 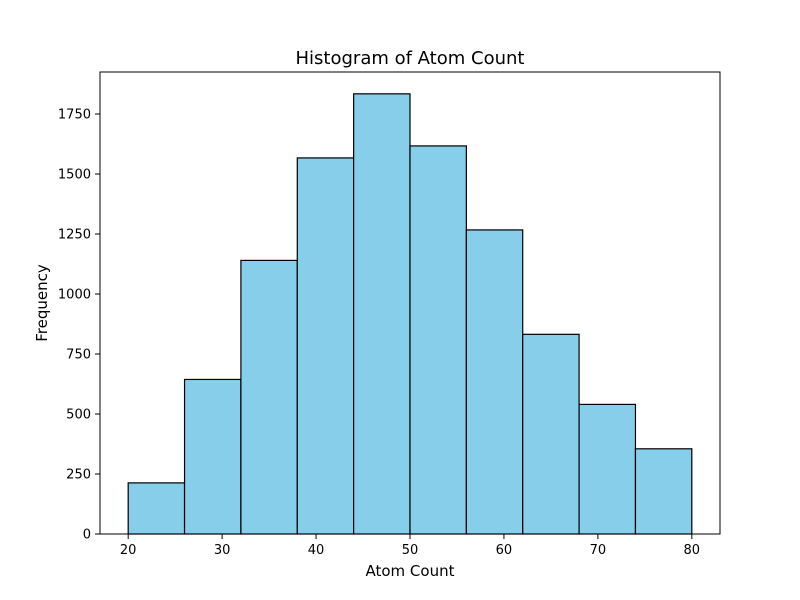 What do you see at coordinates (79, 325) in the screenshot?
I see `y-axis-ticks: 0 250 500 750 1000 1250 1500 1750` at bounding box center [79, 325].